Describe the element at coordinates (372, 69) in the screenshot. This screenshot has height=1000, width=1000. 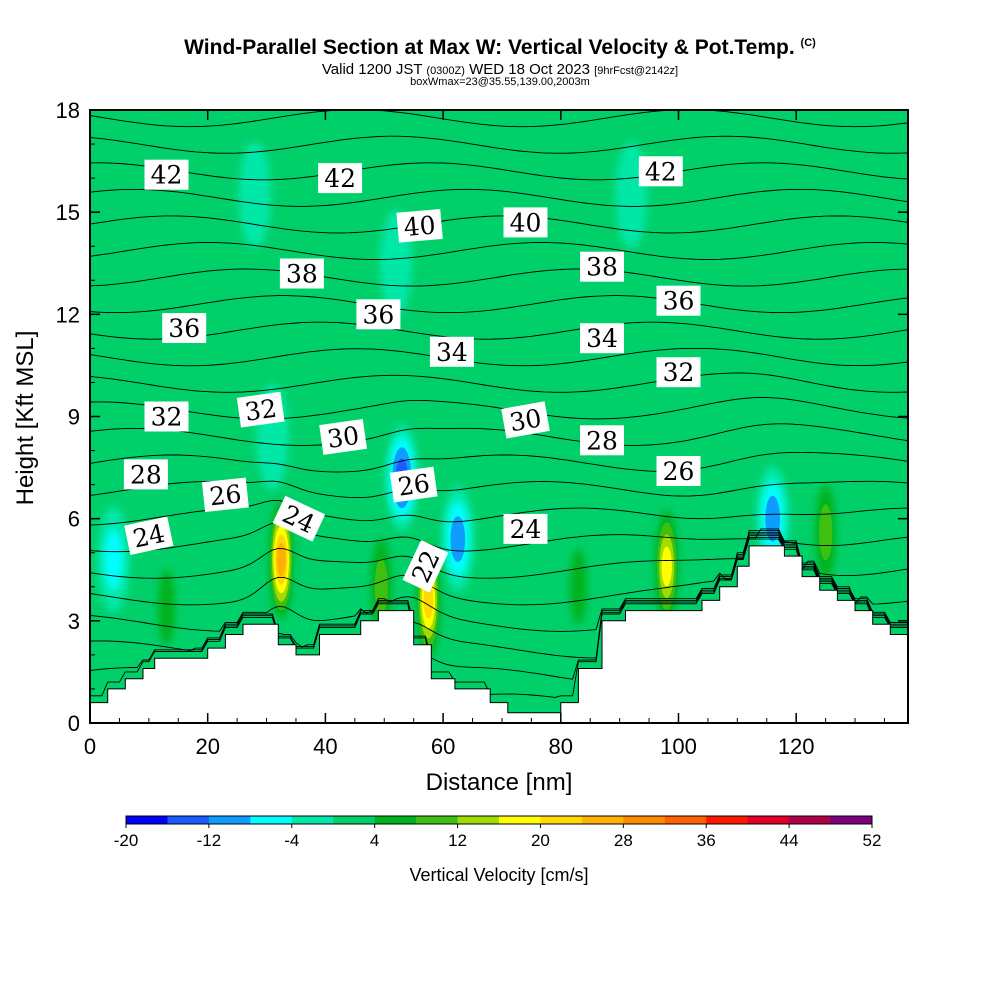
I see `valid-prefix: Valid 1200 JST` at that location.